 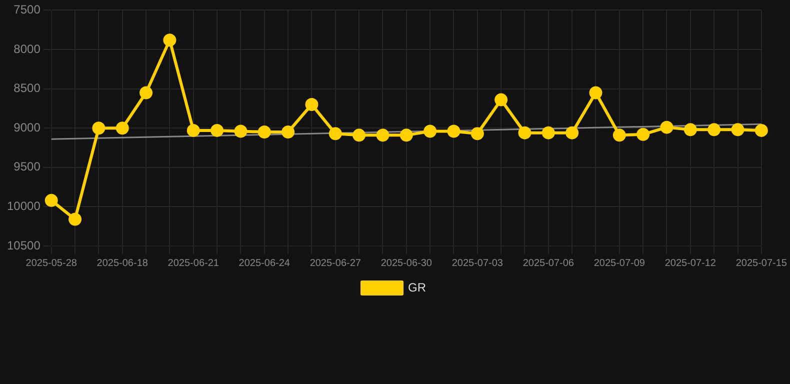 I want to click on x-tick-label: 2025-07-12, so click(x=690, y=263).